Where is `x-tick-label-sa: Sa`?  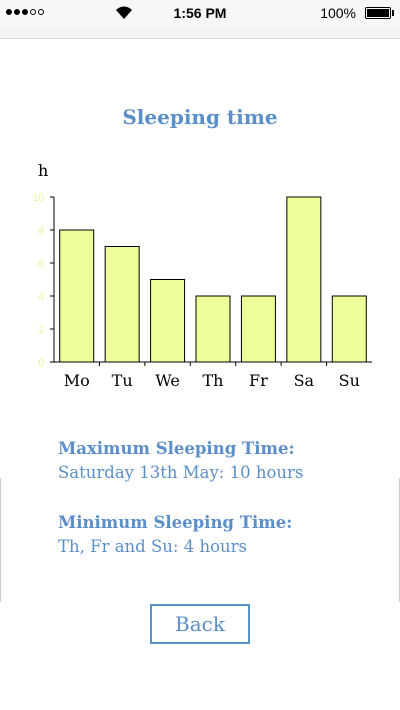 x-tick-label-sa: Sa is located at coordinates (304, 380).